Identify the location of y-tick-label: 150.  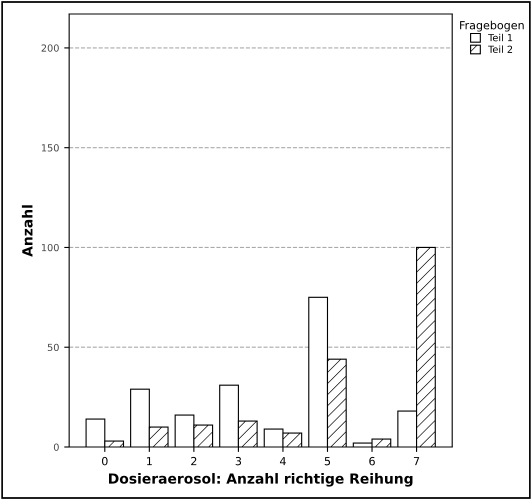
(50, 148).